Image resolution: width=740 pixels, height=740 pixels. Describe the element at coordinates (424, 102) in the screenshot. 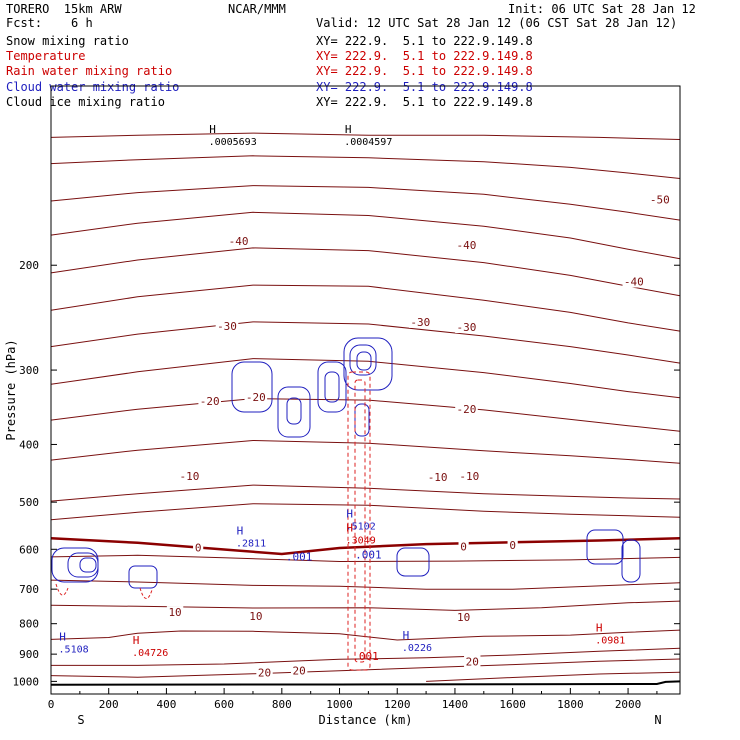

I see `legend-xy-cloud-ice: XY= 222.9. 5.1 to 222.9.149.8` at that location.